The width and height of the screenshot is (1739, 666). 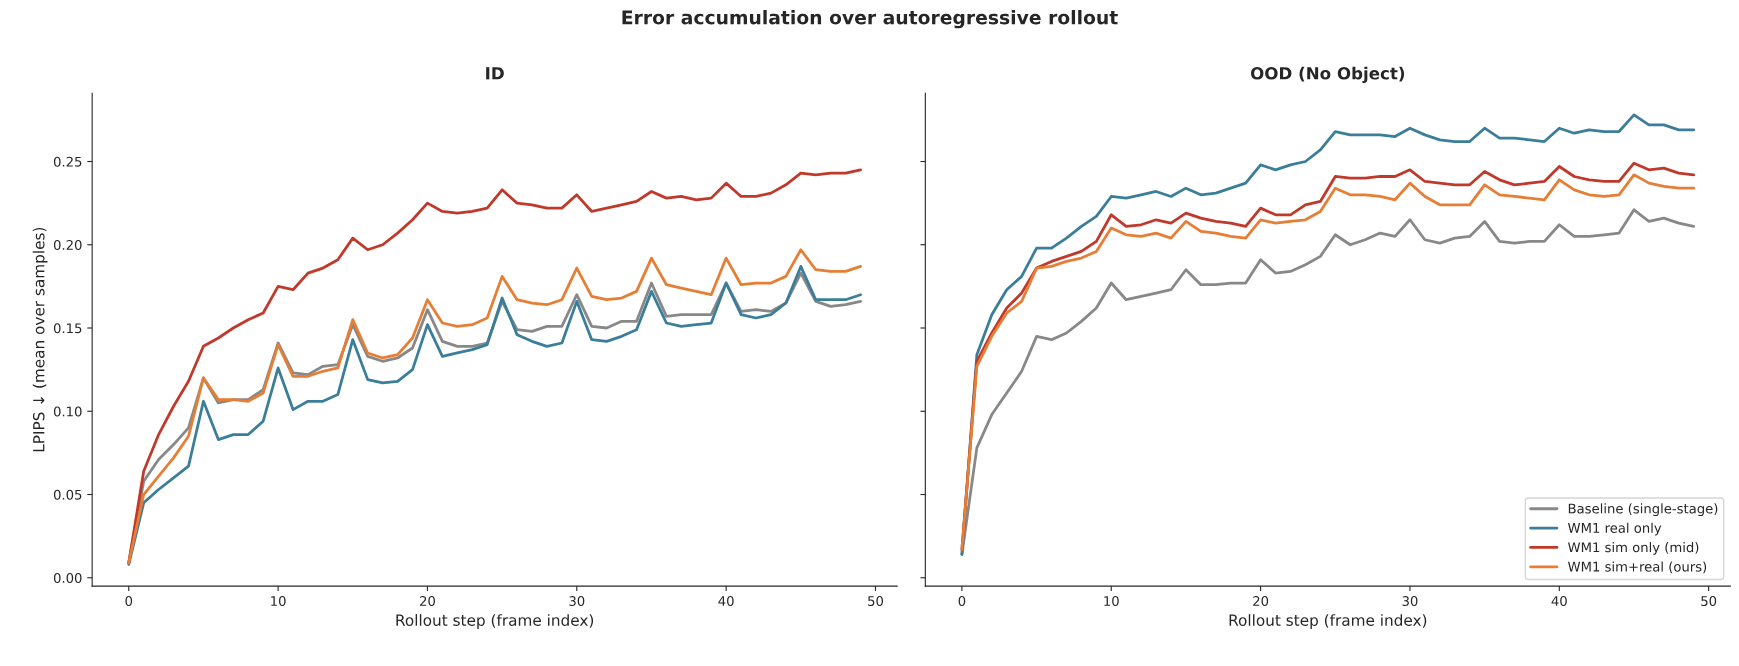 I want to click on chart-title: ID, so click(x=495, y=73).